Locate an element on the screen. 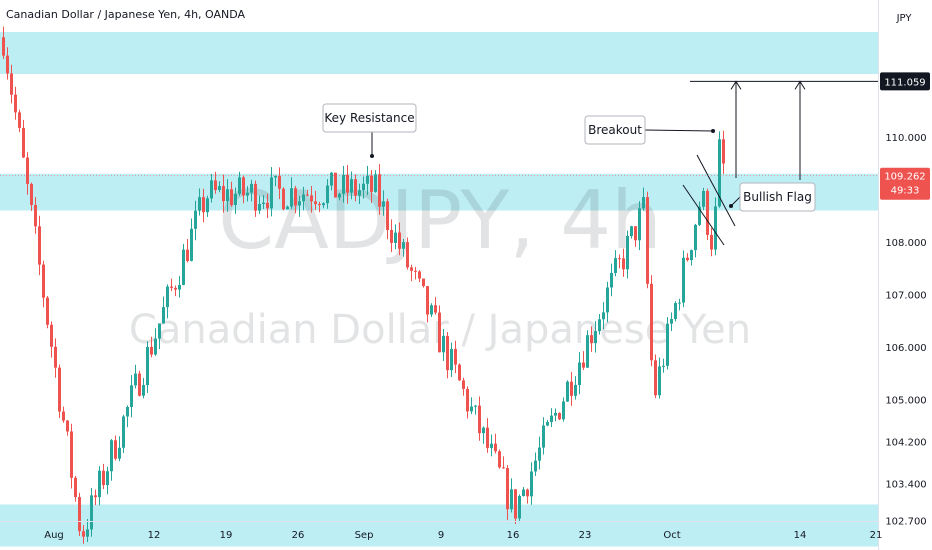 The width and height of the screenshot is (932, 550). time-tick-label: 19 is located at coordinates (226, 535).